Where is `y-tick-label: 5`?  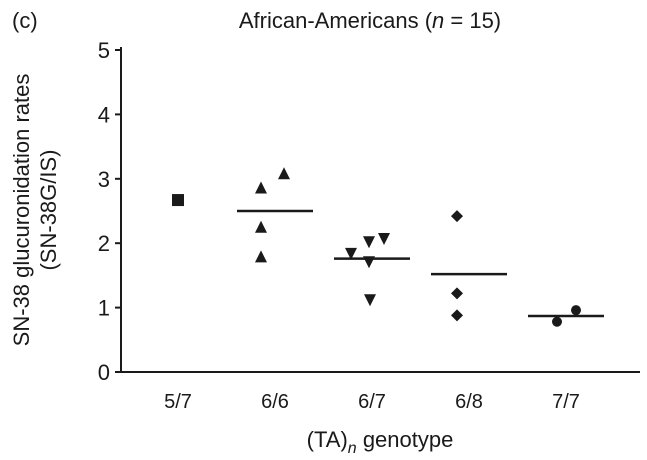
y-tick-label: 5 is located at coordinates (104, 50).